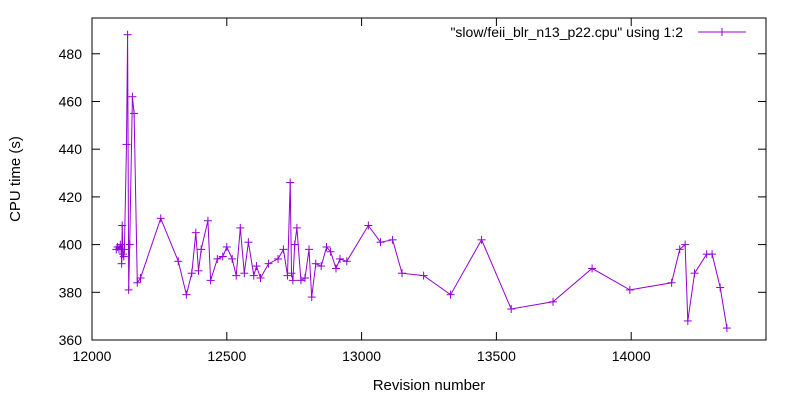 This screenshot has width=800, height=400. Describe the element at coordinates (71, 101) in the screenshot. I see `y-tick-label: 460` at that location.